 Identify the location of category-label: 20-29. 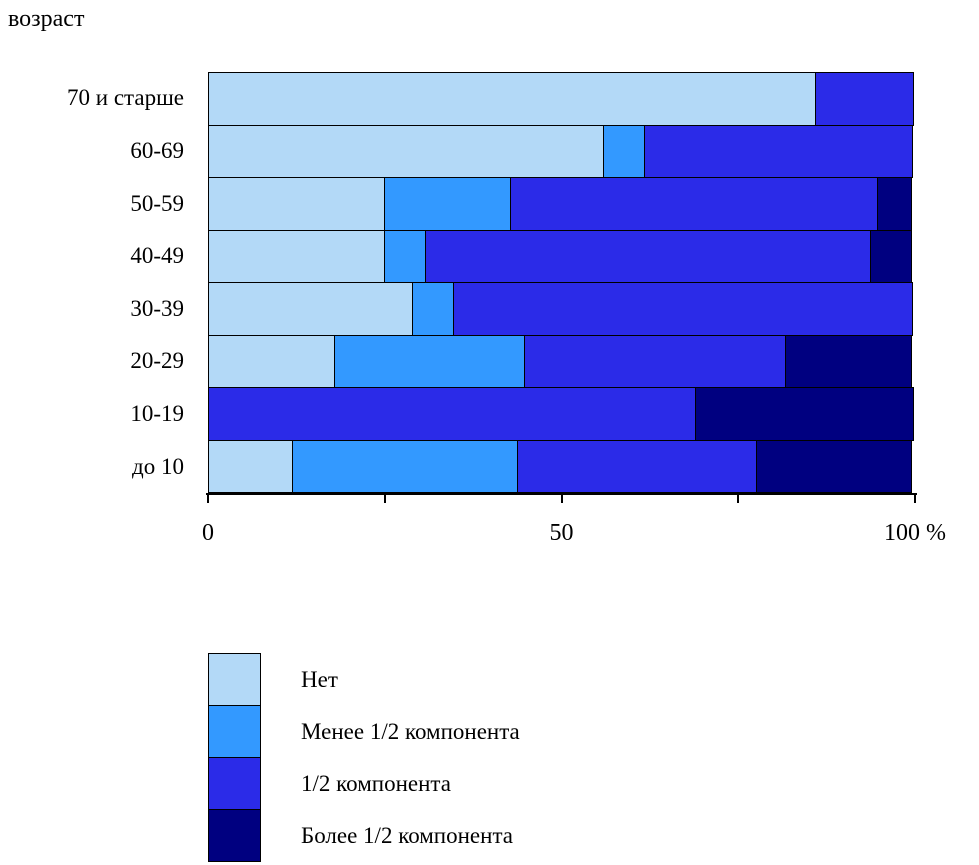
(157, 361).